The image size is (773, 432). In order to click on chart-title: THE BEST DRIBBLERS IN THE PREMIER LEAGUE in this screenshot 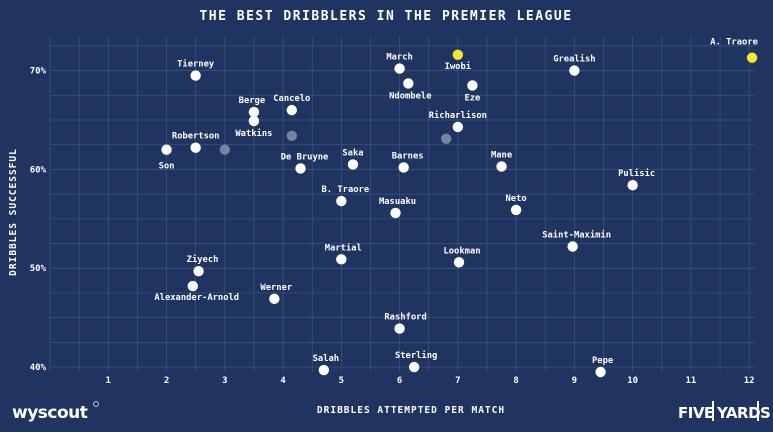, I will do `click(385, 16)`.